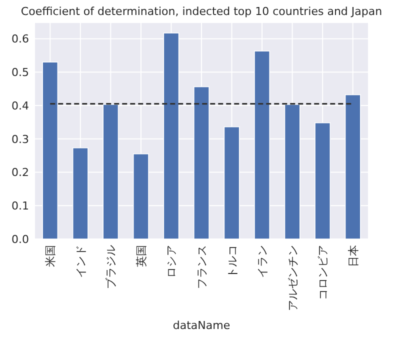  I want to click on x-tick-label: トルコ, so click(232, 261).